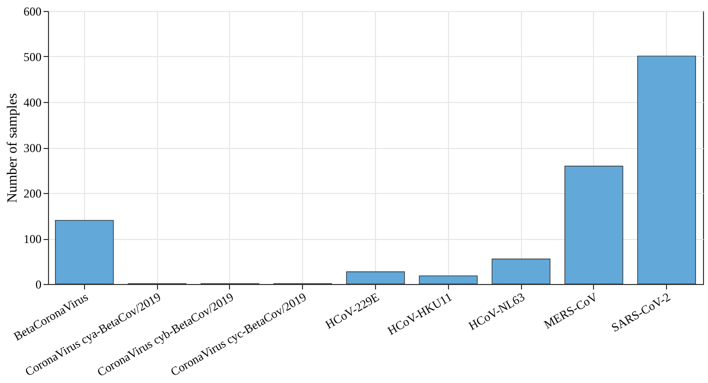 This screenshot has width=708, height=383. I want to click on y-tick-label: 500, so click(33, 57).